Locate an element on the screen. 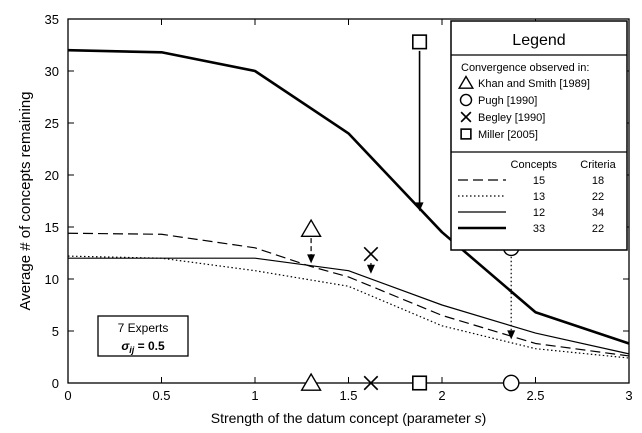 The image size is (642, 433). legend-concepts-value: 12 is located at coordinates (539, 213).